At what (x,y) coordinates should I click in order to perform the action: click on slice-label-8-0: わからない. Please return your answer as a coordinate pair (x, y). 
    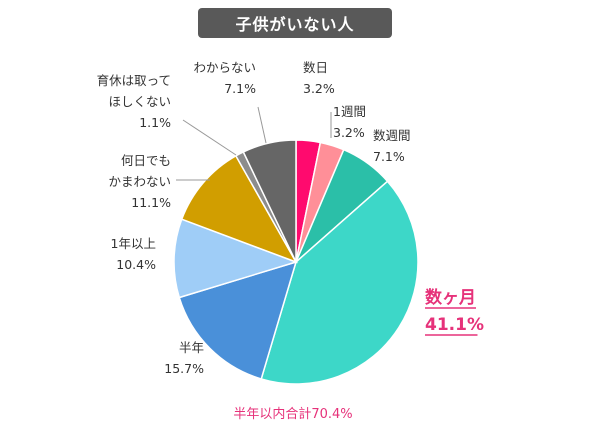
    Looking at the image, I should click on (224, 67).